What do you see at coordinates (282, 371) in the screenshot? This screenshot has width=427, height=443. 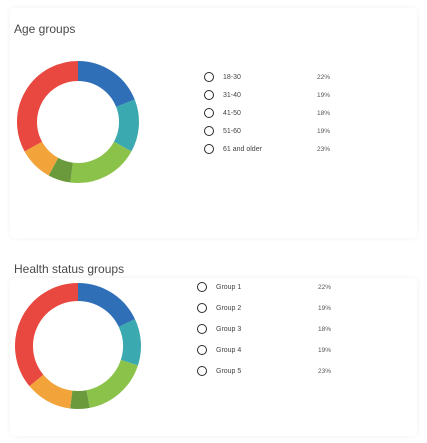 I see `legend-item-group-5: Group 5 23%` at bounding box center [282, 371].